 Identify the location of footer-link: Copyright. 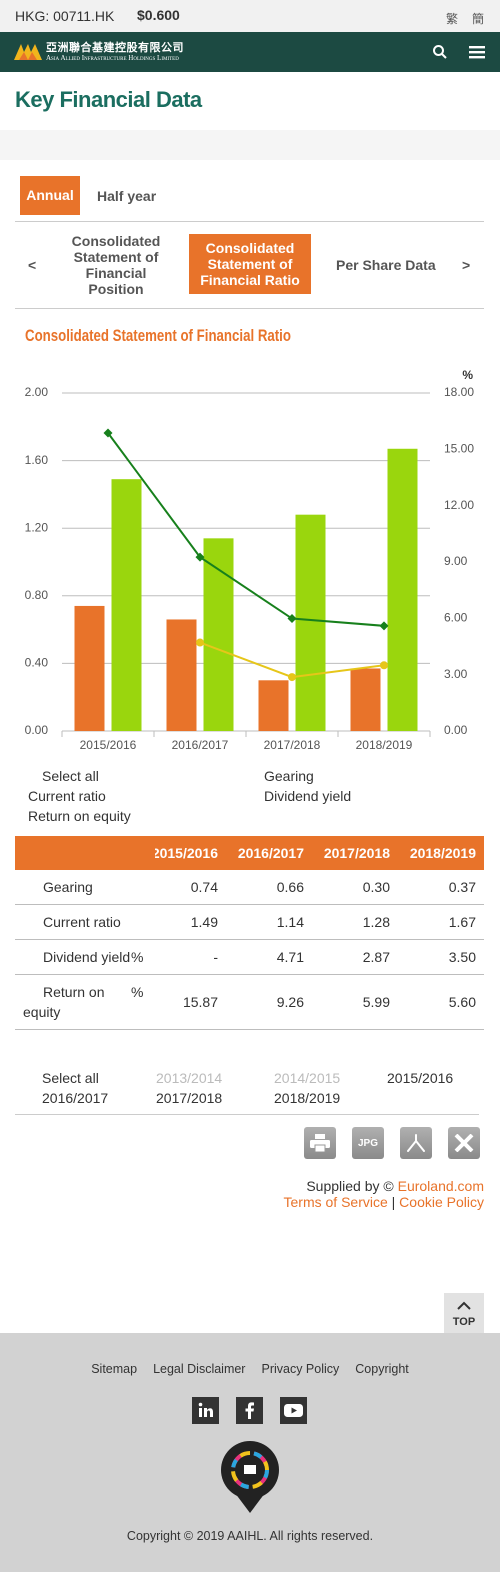
(382, 1369).